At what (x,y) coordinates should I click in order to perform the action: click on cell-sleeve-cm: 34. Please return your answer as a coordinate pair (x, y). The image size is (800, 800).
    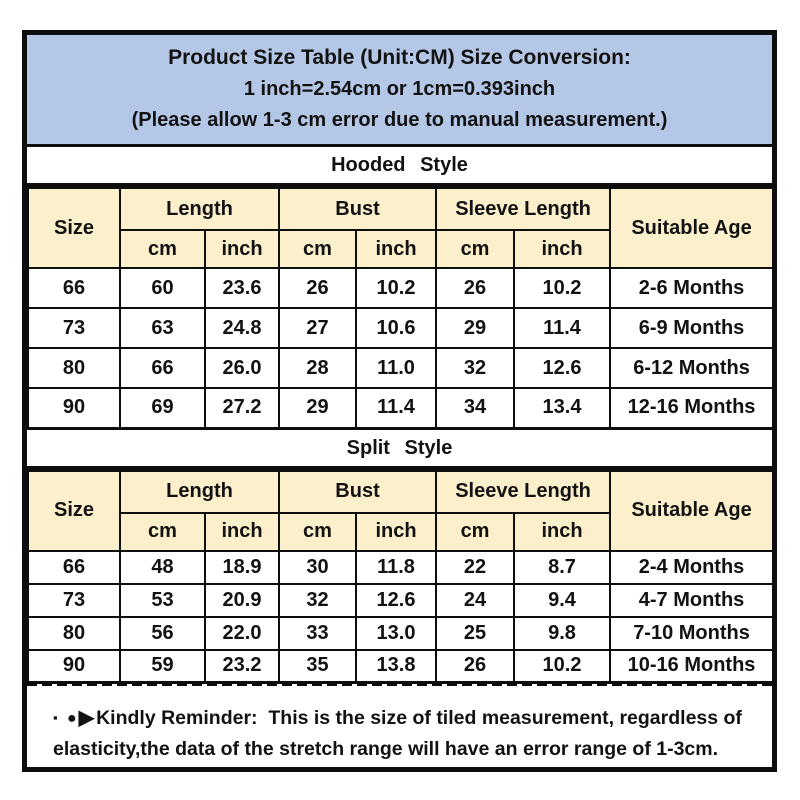
    Looking at the image, I should click on (475, 408).